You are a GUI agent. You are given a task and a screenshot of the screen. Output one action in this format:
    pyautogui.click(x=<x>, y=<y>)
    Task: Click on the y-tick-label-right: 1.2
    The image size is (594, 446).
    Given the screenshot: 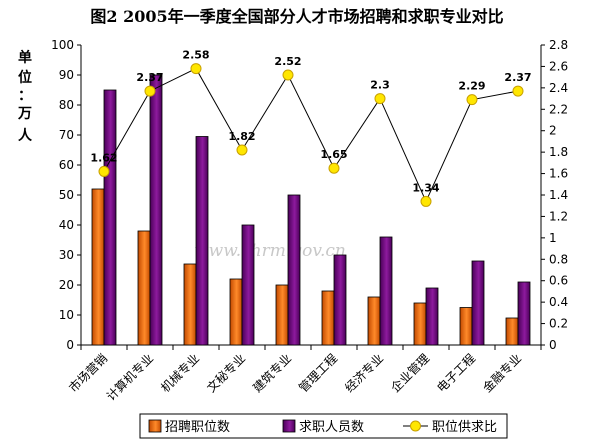 What is the action you would take?
    pyautogui.click(x=558, y=216)
    